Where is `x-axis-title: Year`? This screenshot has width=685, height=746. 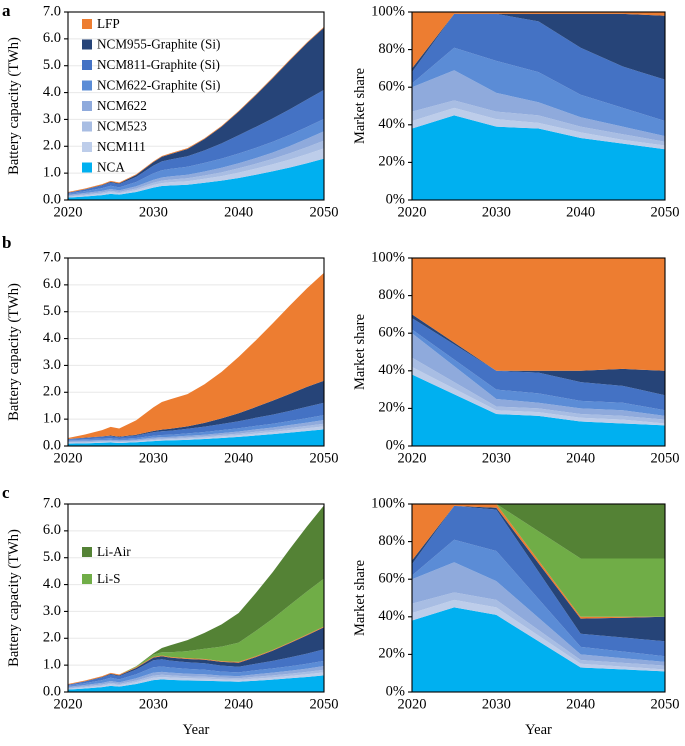 x-axis-title: Year is located at coordinates (196, 730).